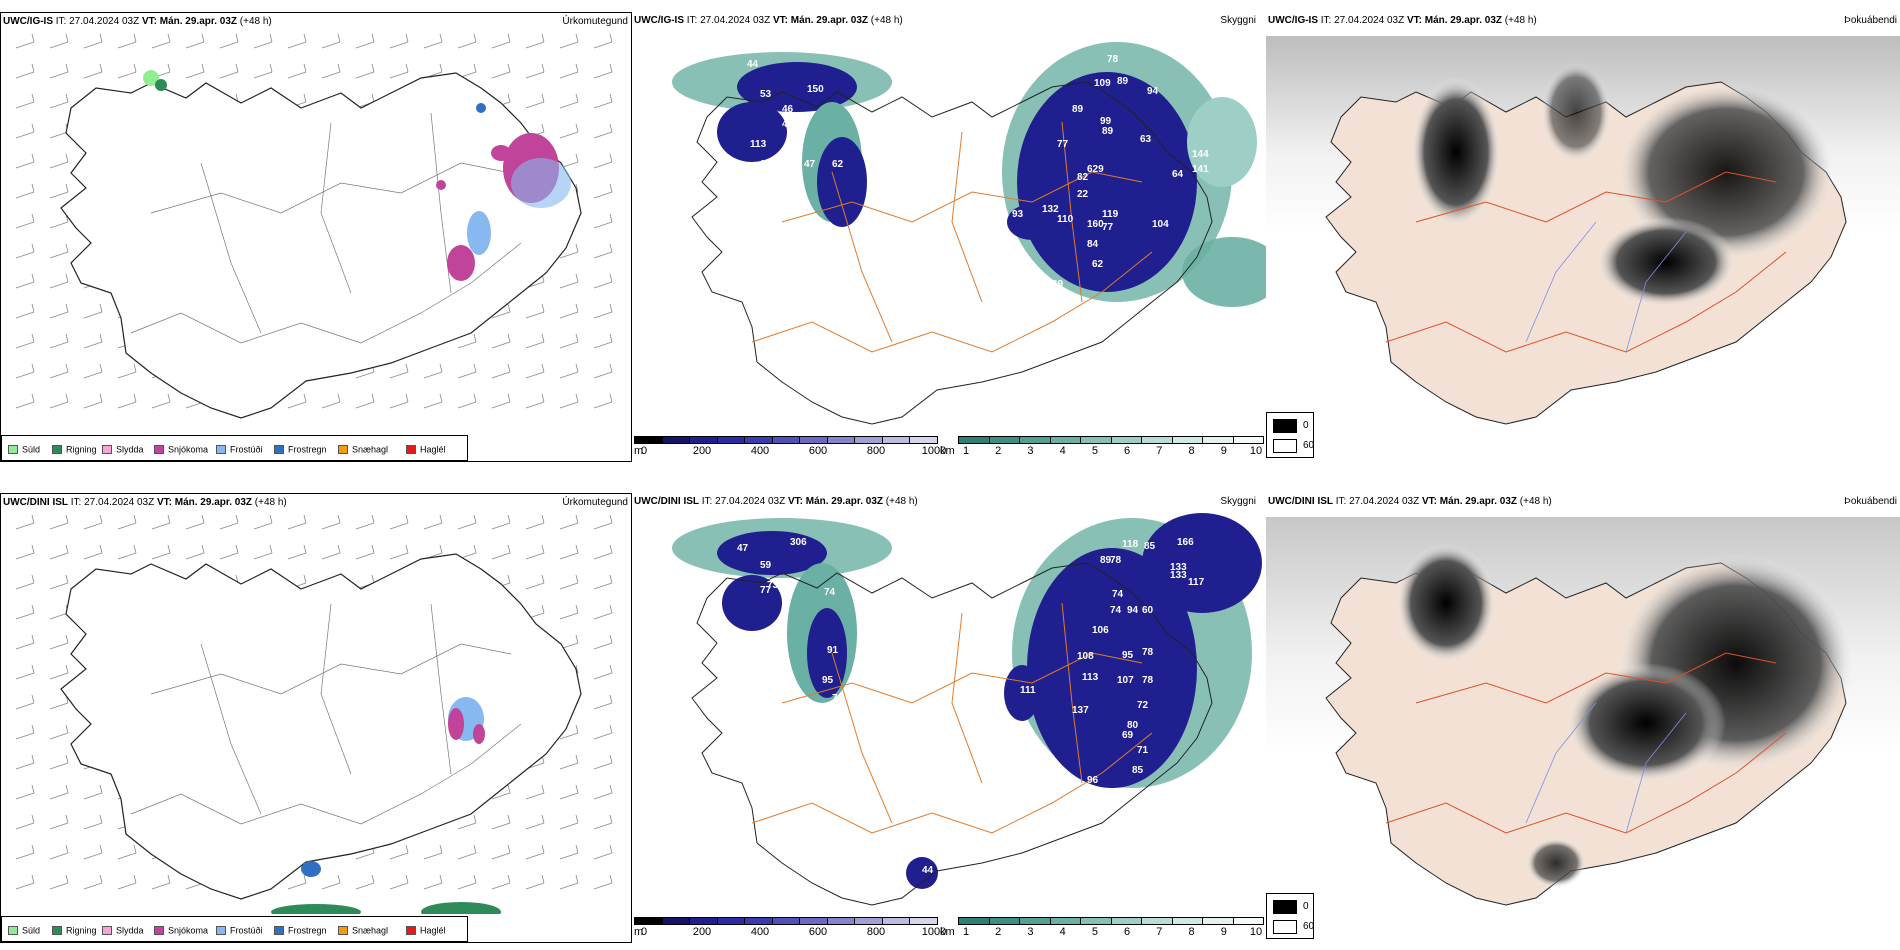 Image resolution: width=1900 pixels, height=950 pixels. Describe the element at coordinates (1256, 932) in the screenshot. I see `colorbar-tick-label: 10` at that location.